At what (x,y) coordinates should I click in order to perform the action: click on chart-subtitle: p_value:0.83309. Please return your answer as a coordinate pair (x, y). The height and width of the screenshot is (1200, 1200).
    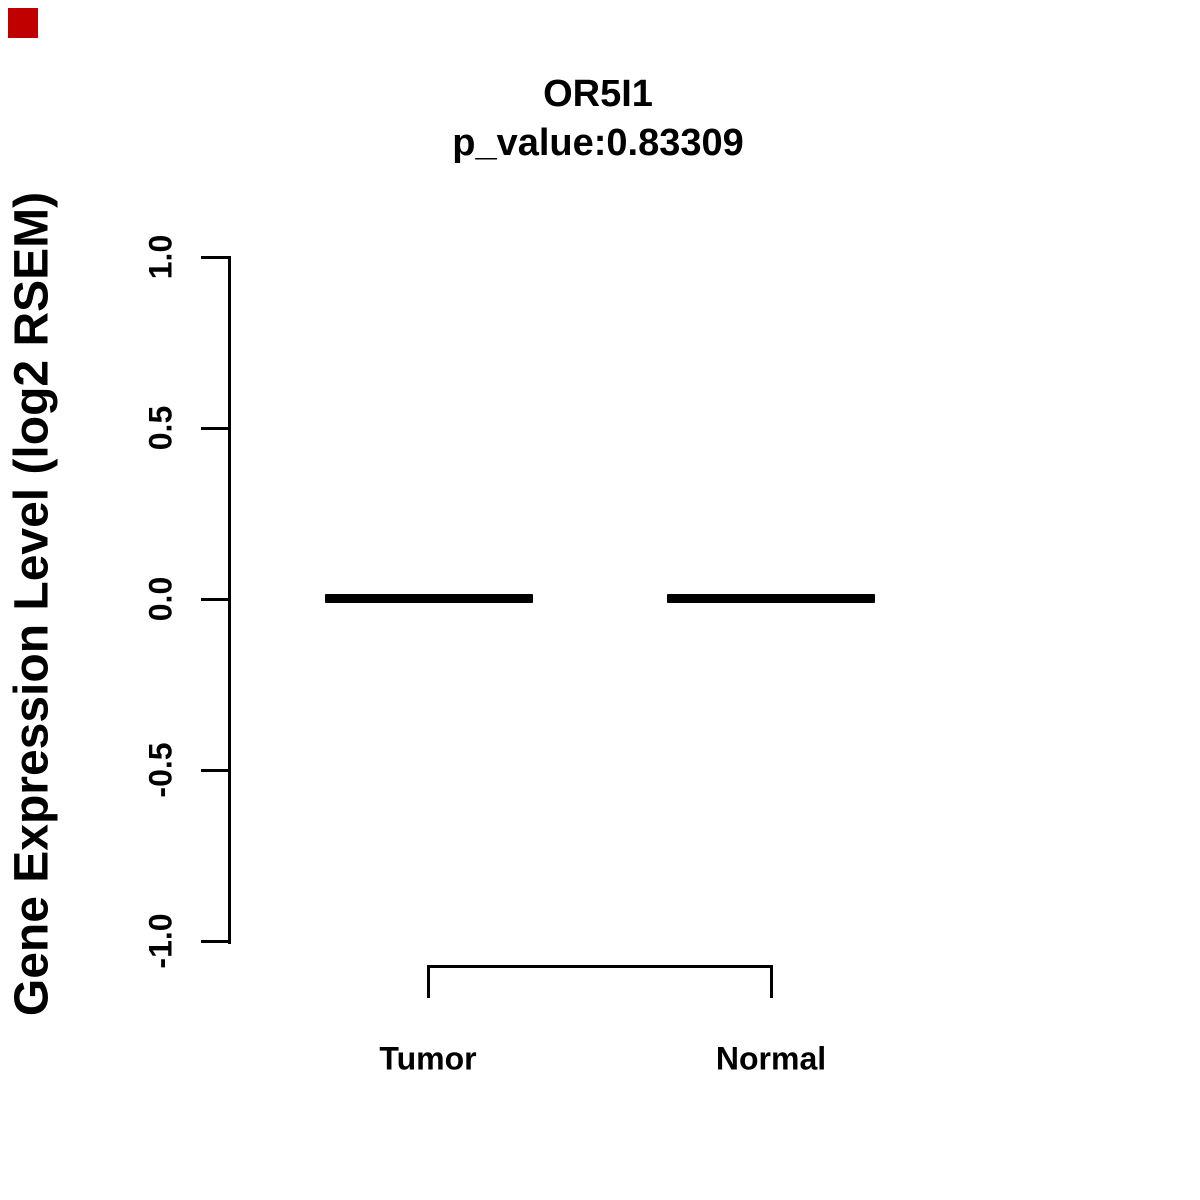
    Looking at the image, I should click on (598, 143).